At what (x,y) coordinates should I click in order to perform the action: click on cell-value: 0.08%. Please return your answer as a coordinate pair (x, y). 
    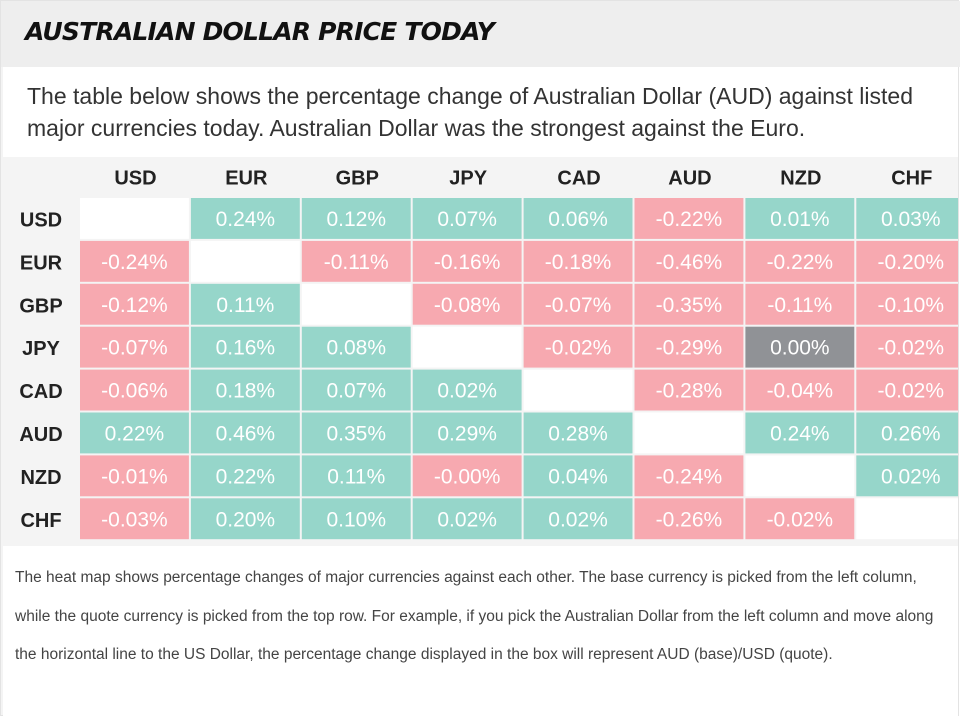
    Looking at the image, I should click on (356, 348).